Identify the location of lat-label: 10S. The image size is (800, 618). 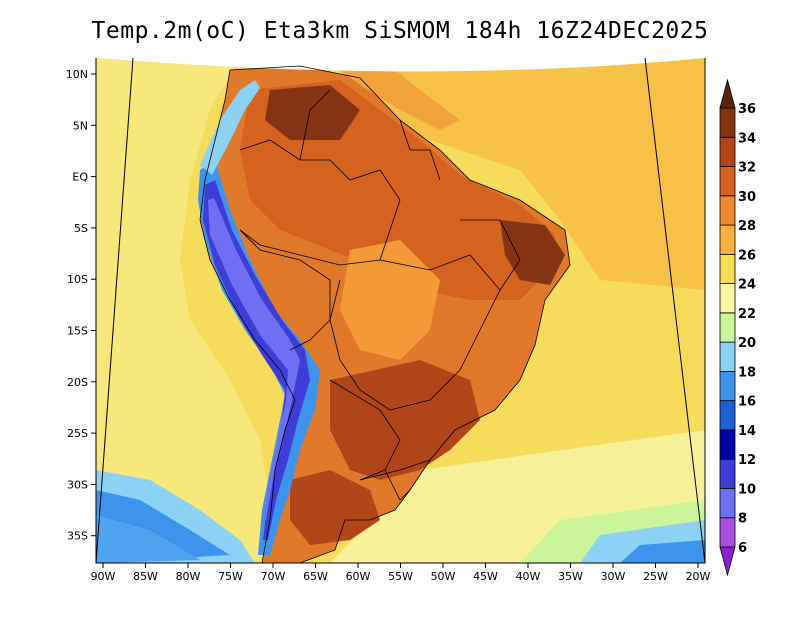
(77, 279).